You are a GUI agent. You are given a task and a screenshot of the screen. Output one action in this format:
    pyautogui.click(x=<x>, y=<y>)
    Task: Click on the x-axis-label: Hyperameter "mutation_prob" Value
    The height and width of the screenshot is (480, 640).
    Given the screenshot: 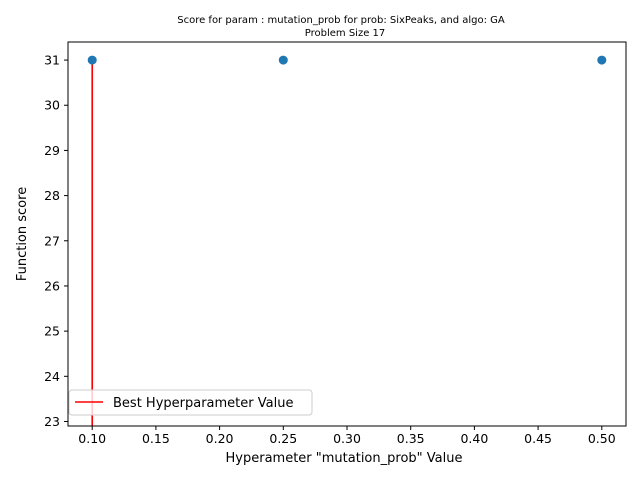 What is the action you would take?
    pyautogui.click(x=344, y=458)
    